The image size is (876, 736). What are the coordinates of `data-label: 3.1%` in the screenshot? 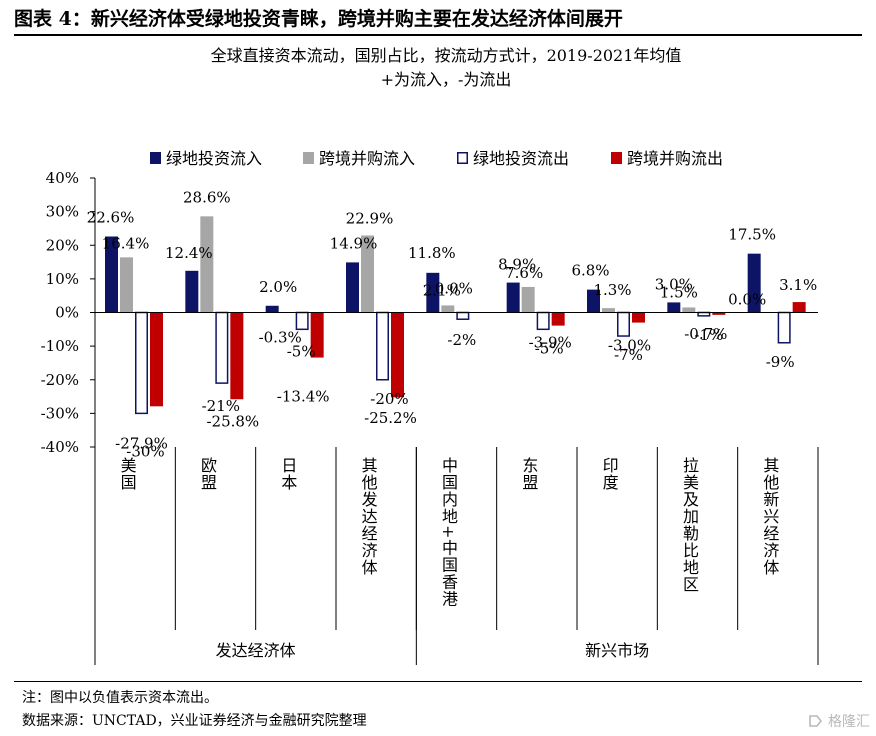 It's located at (798, 285).